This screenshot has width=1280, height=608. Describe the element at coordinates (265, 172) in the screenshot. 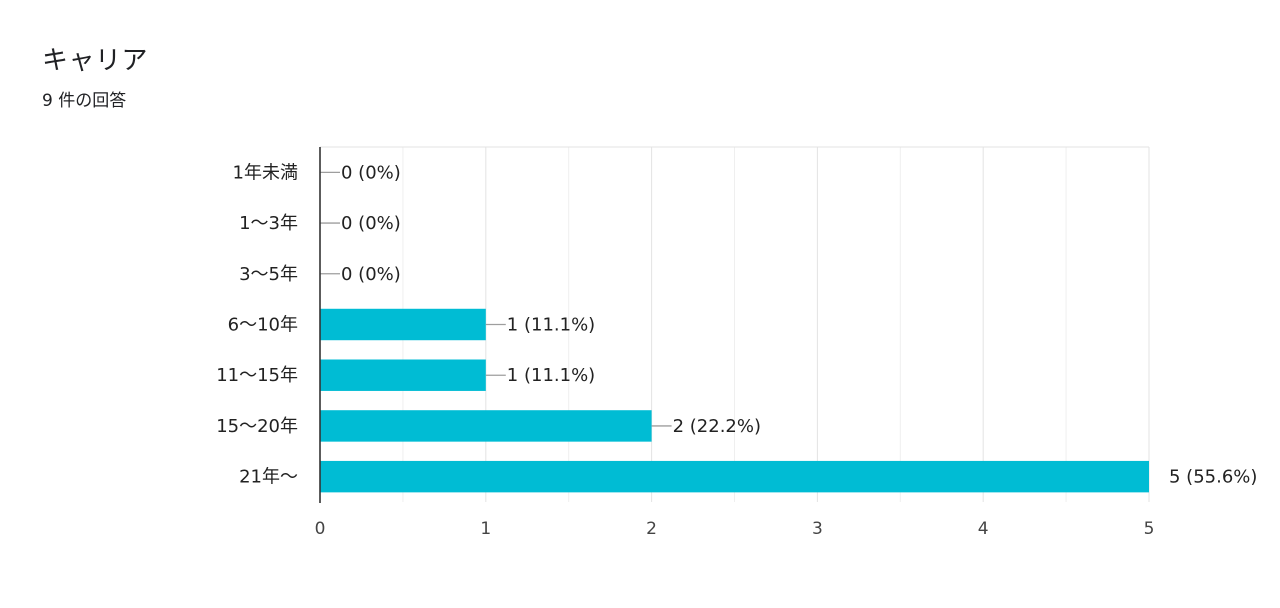

I see `category-label: 1年未満` at that location.